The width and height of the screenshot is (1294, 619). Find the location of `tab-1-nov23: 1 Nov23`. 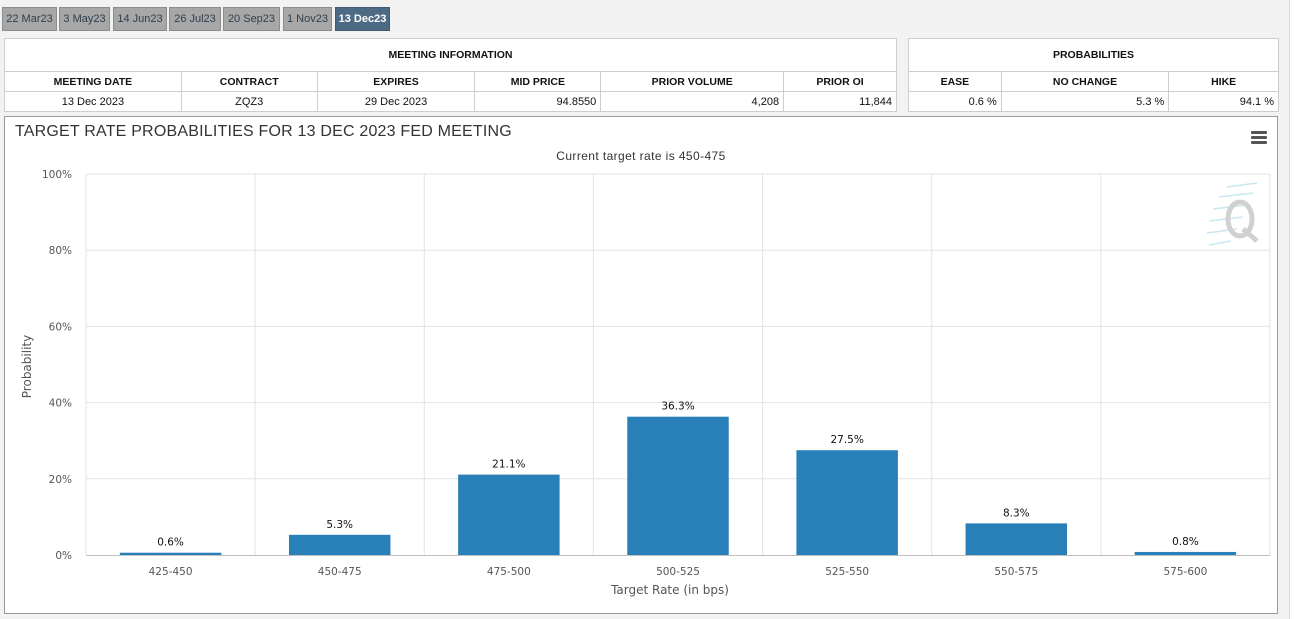

tab-1-nov23: 1 Nov23 is located at coordinates (307, 19).